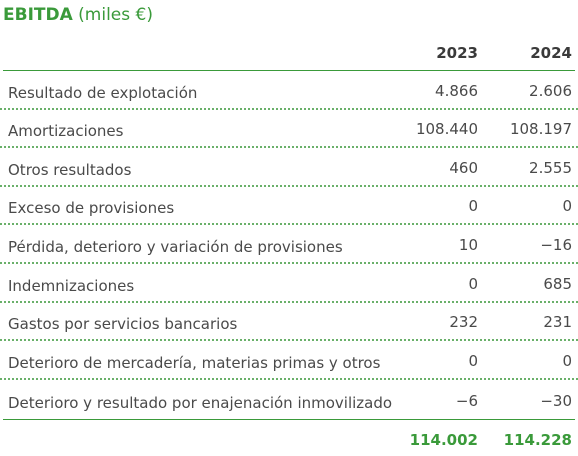 This screenshot has width=578, height=456. Describe the element at coordinates (550, 90) in the screenshot. I see `row-value-2024: 2.606` at that location.